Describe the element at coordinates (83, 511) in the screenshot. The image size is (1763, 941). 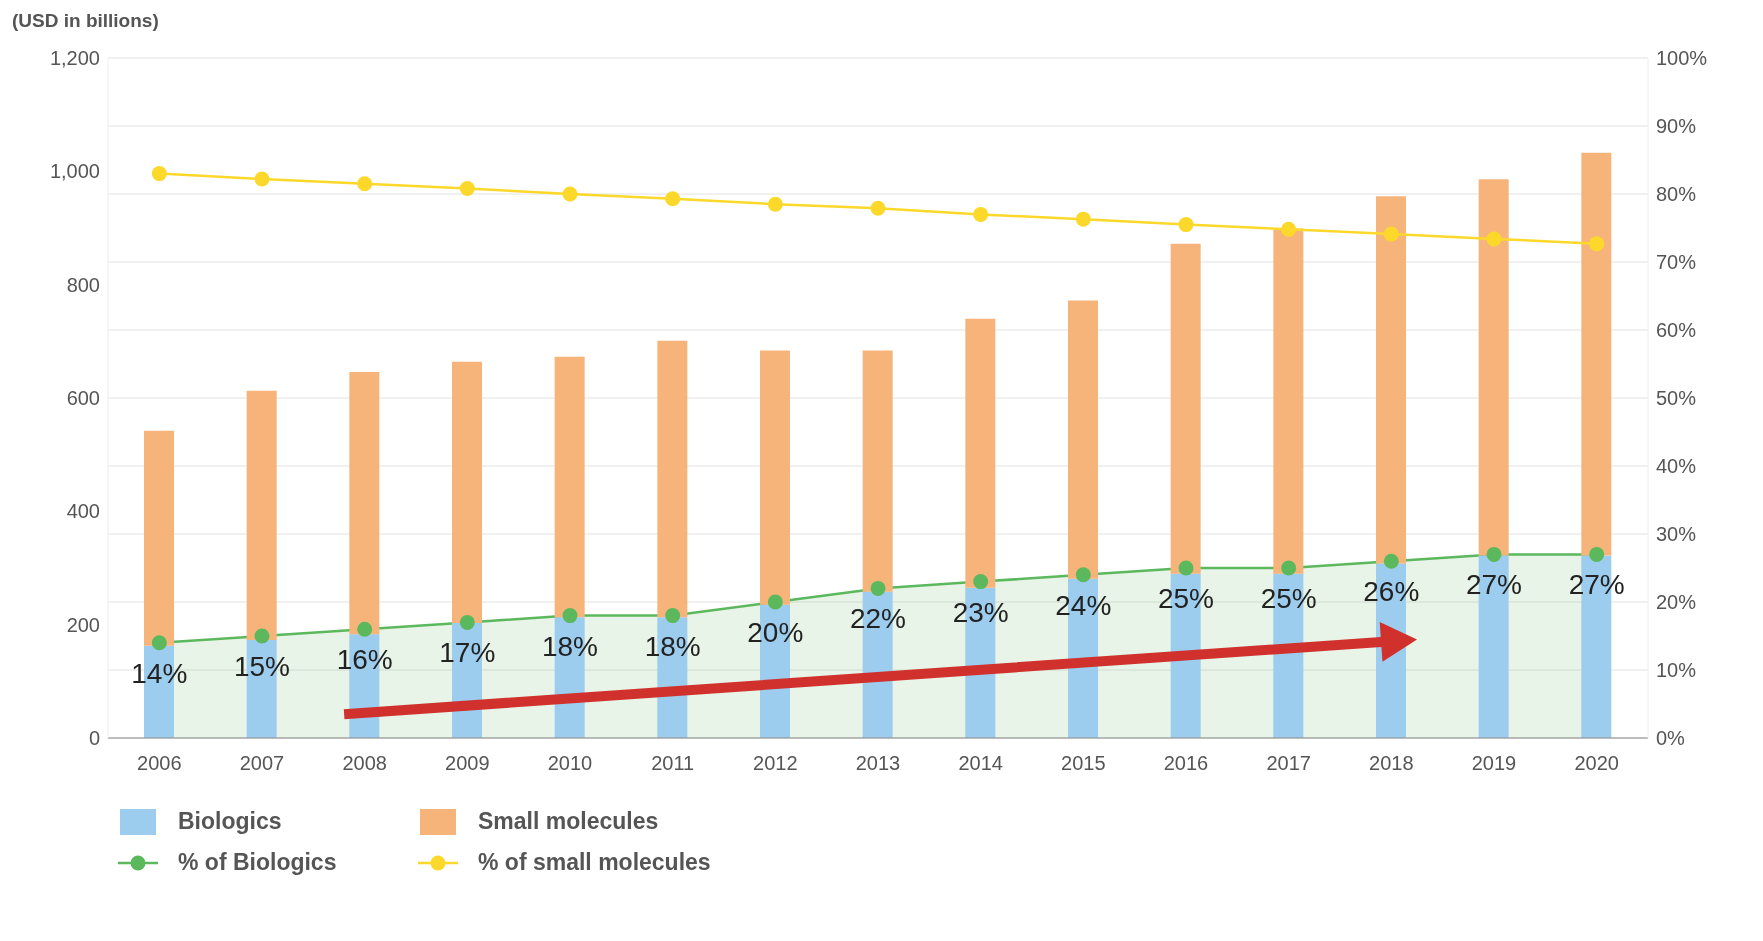
I see `y-tick-label: 400` at that location.